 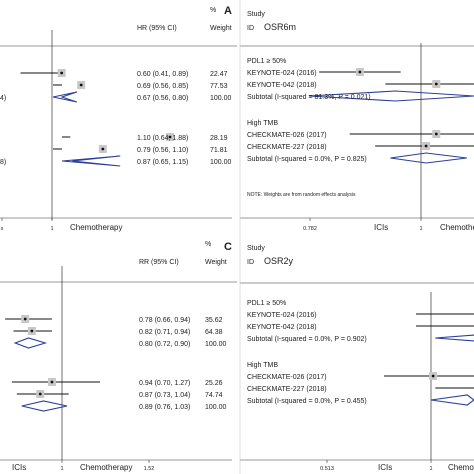 I want to click on header-effect-ci: HR (95% CI), so click(x=157, y=28).